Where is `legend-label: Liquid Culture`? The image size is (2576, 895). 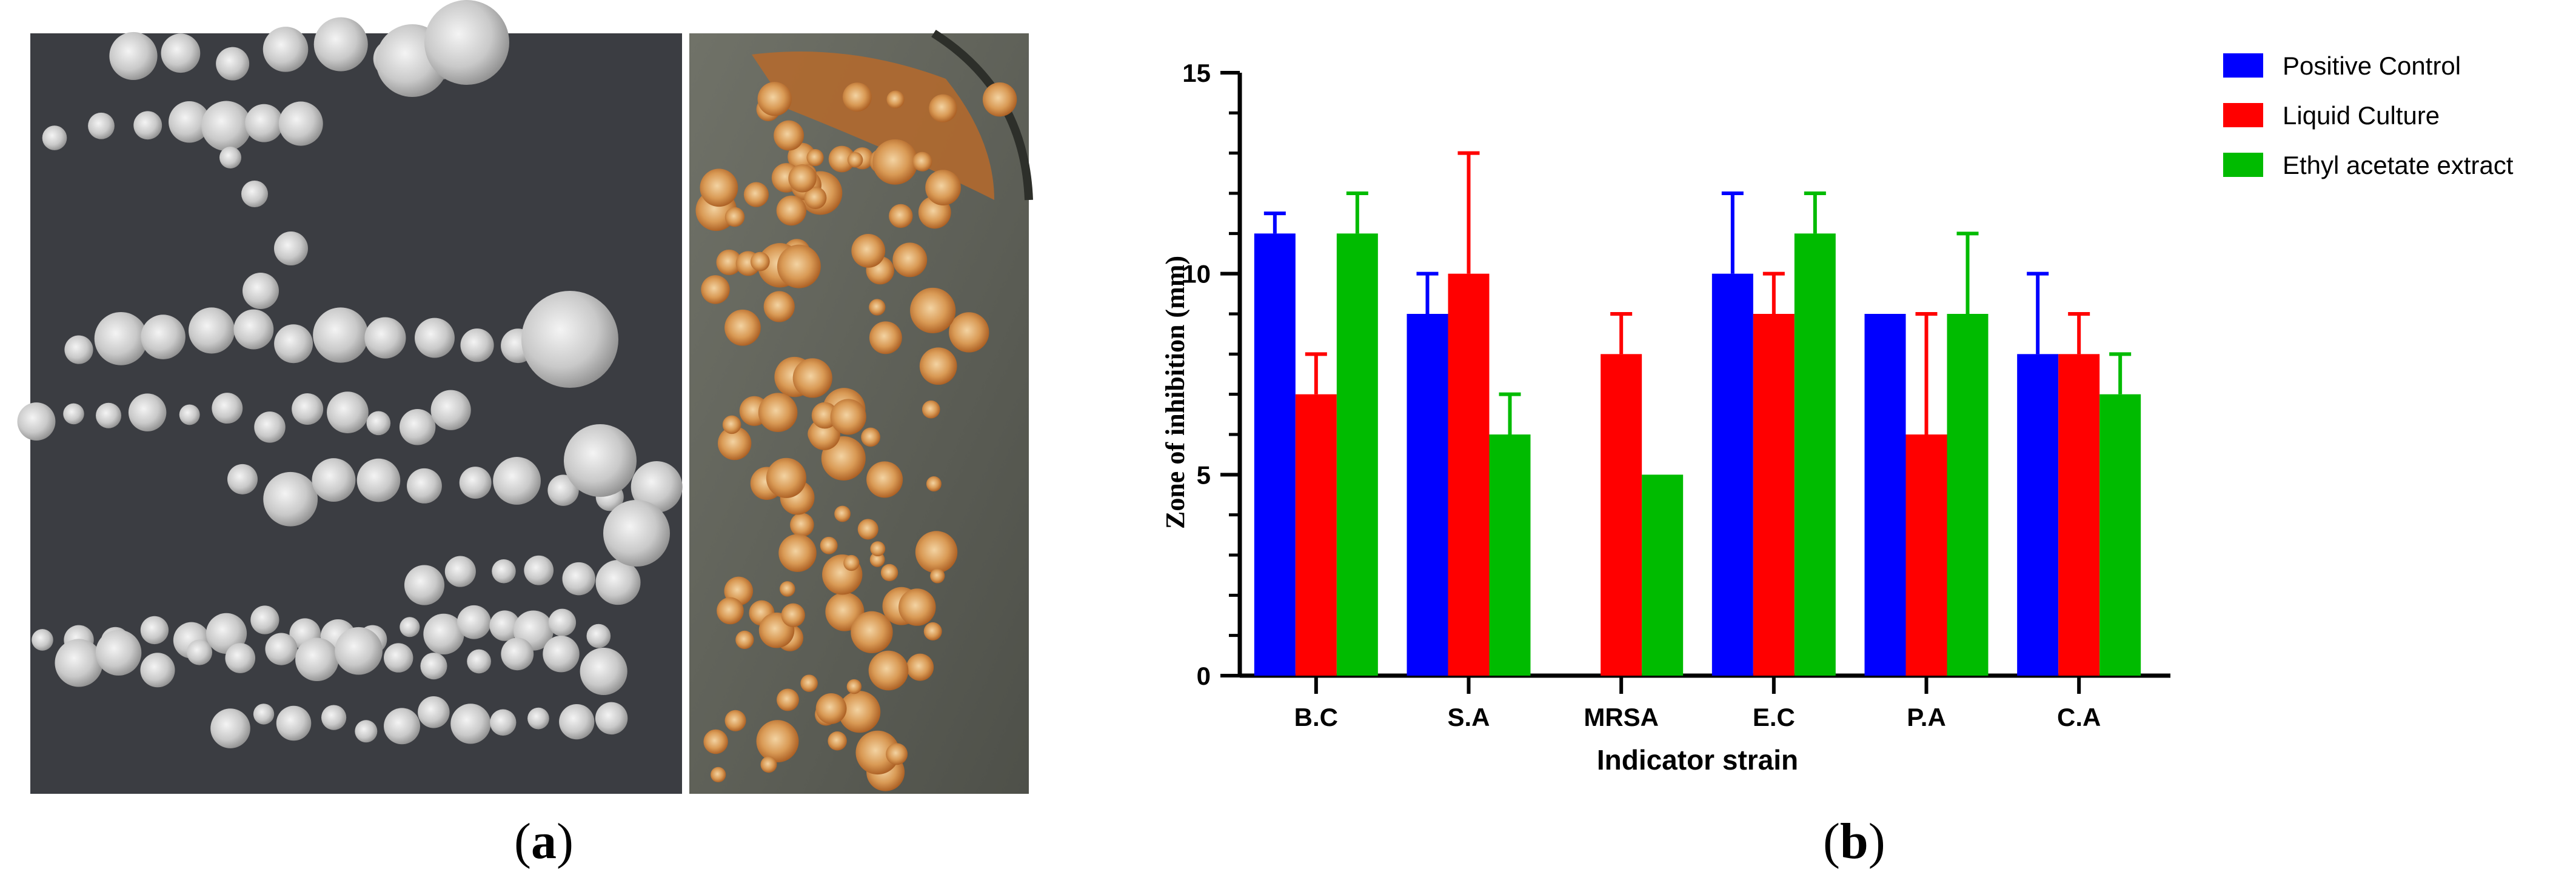
legend-label: Liquid Culture is located at coordinates (2361, 116).